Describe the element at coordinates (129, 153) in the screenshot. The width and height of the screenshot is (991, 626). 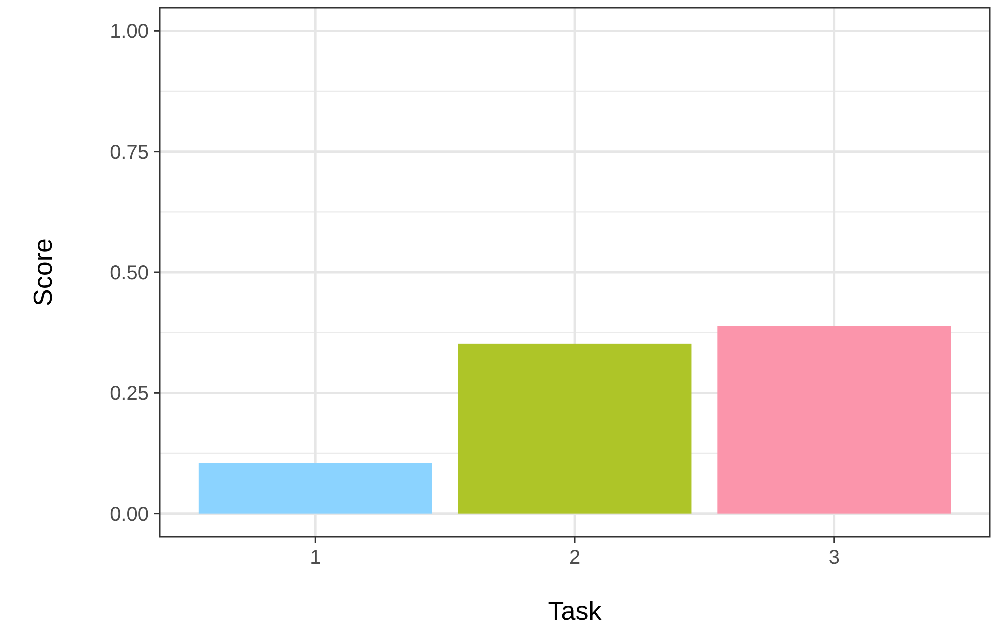
I see `y-tick-label: 0.75` at that location.